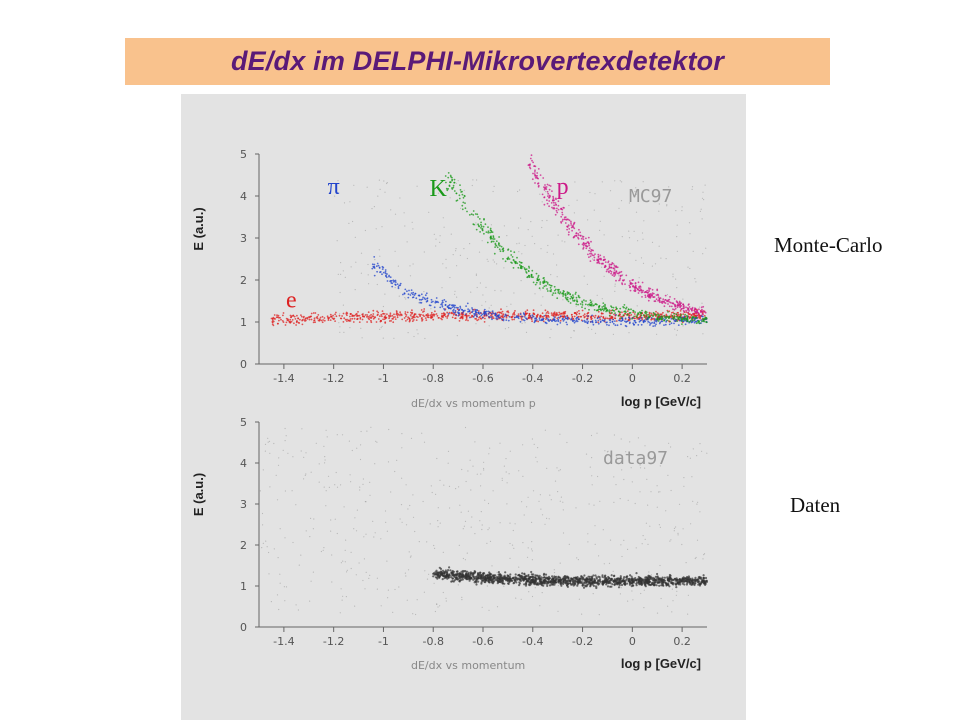 The height and width of the screenshot is (720, 960). Describe the element at coordinates (243, 280) in the screenshot. I see `chart1-y-tick-label: 2` at that location.